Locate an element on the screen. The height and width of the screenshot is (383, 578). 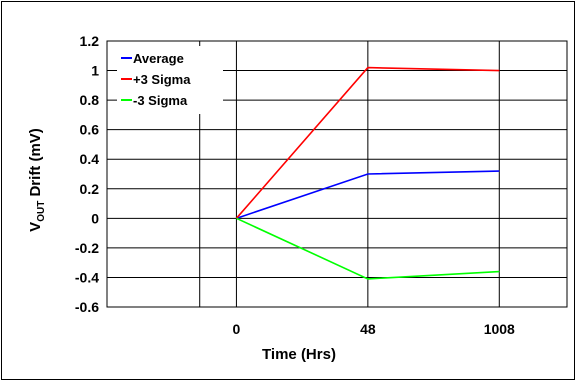
y-tick-label: 0.8 is located at coordinates (90, 100).